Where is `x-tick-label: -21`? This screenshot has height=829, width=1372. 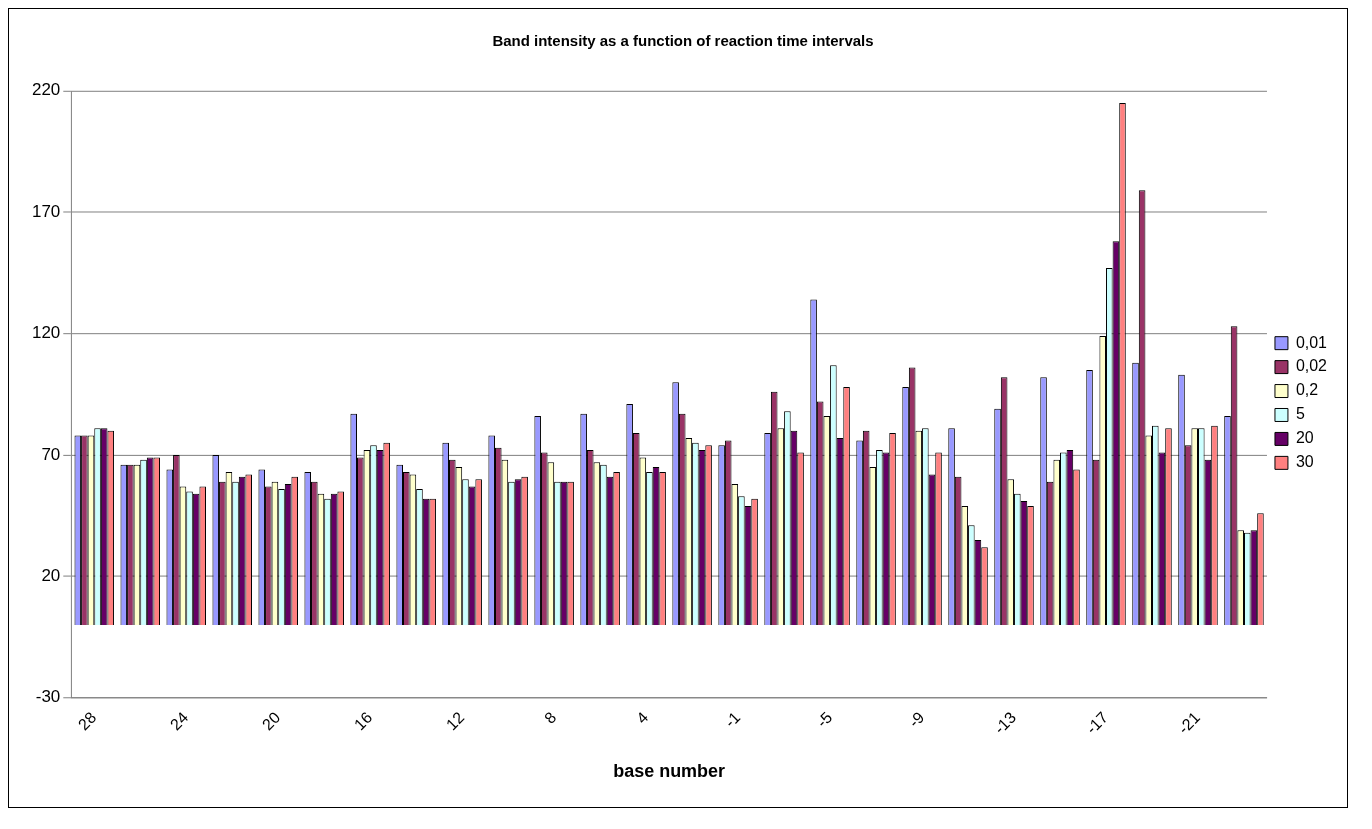
x-tick-label: -21 is located at coordinates (1189, 723).